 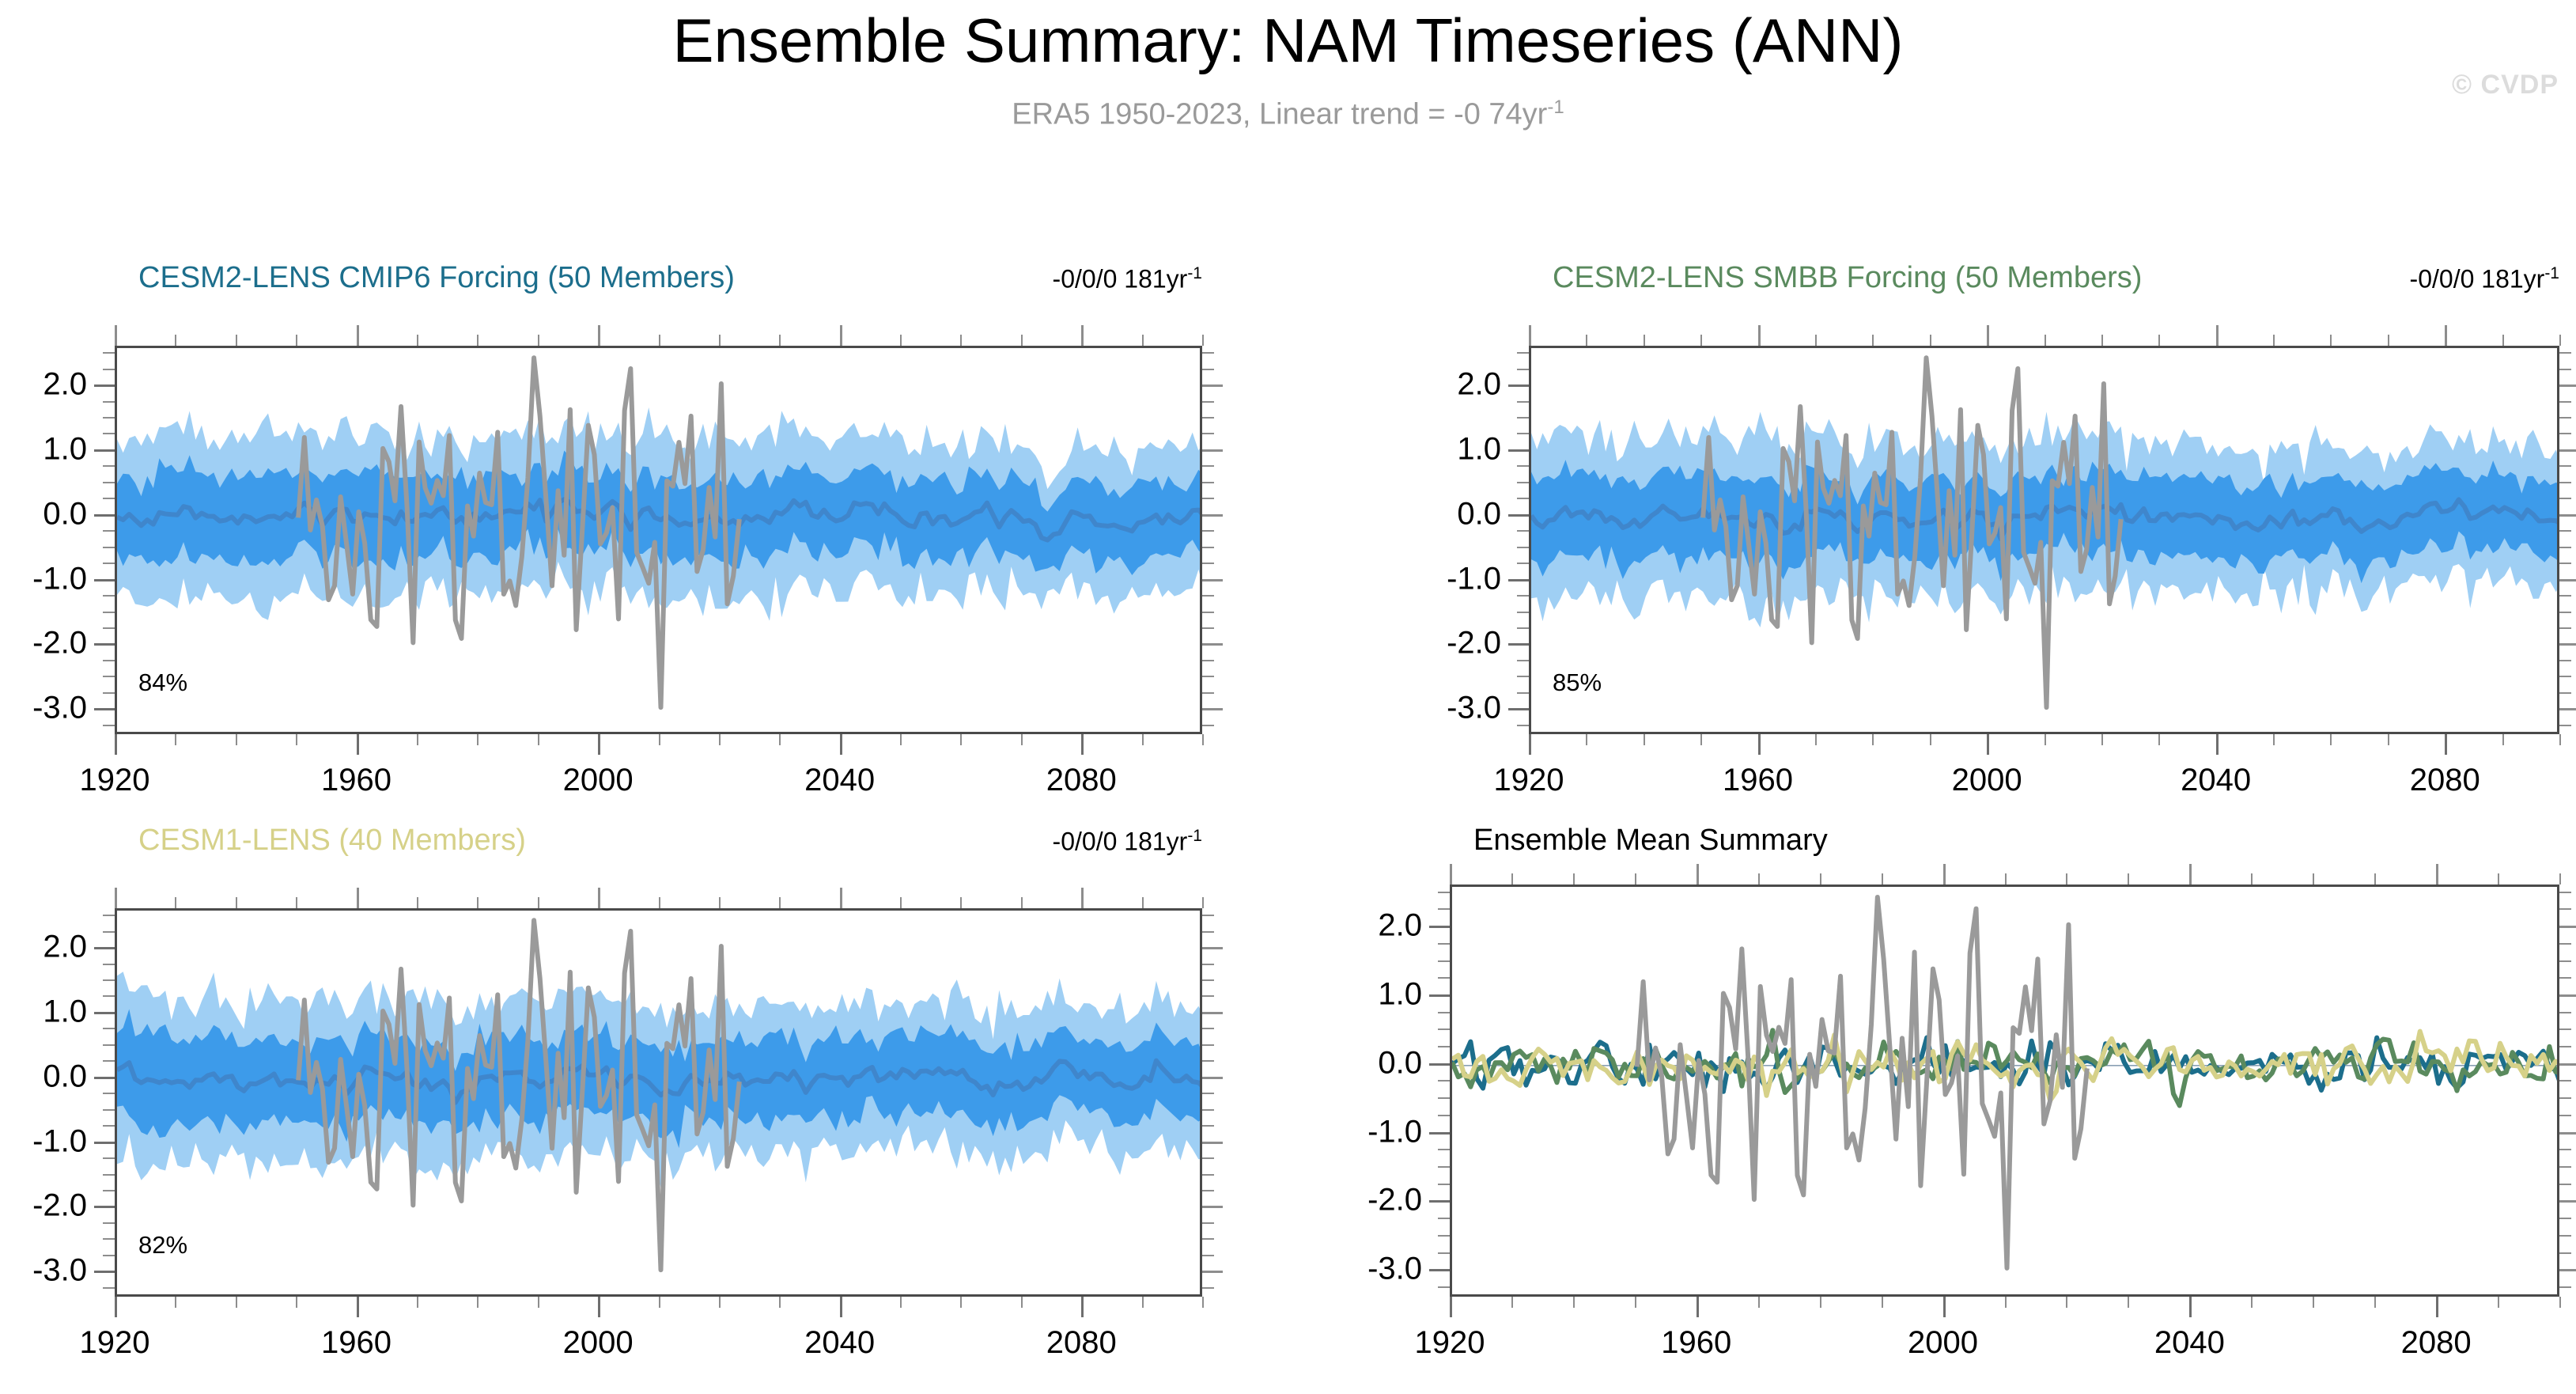 What do you see at coordinates (2044, 540) in the screenshot?
I see `plot-area-cesm2-lens-smbb` at bounding box center [2044, 540].